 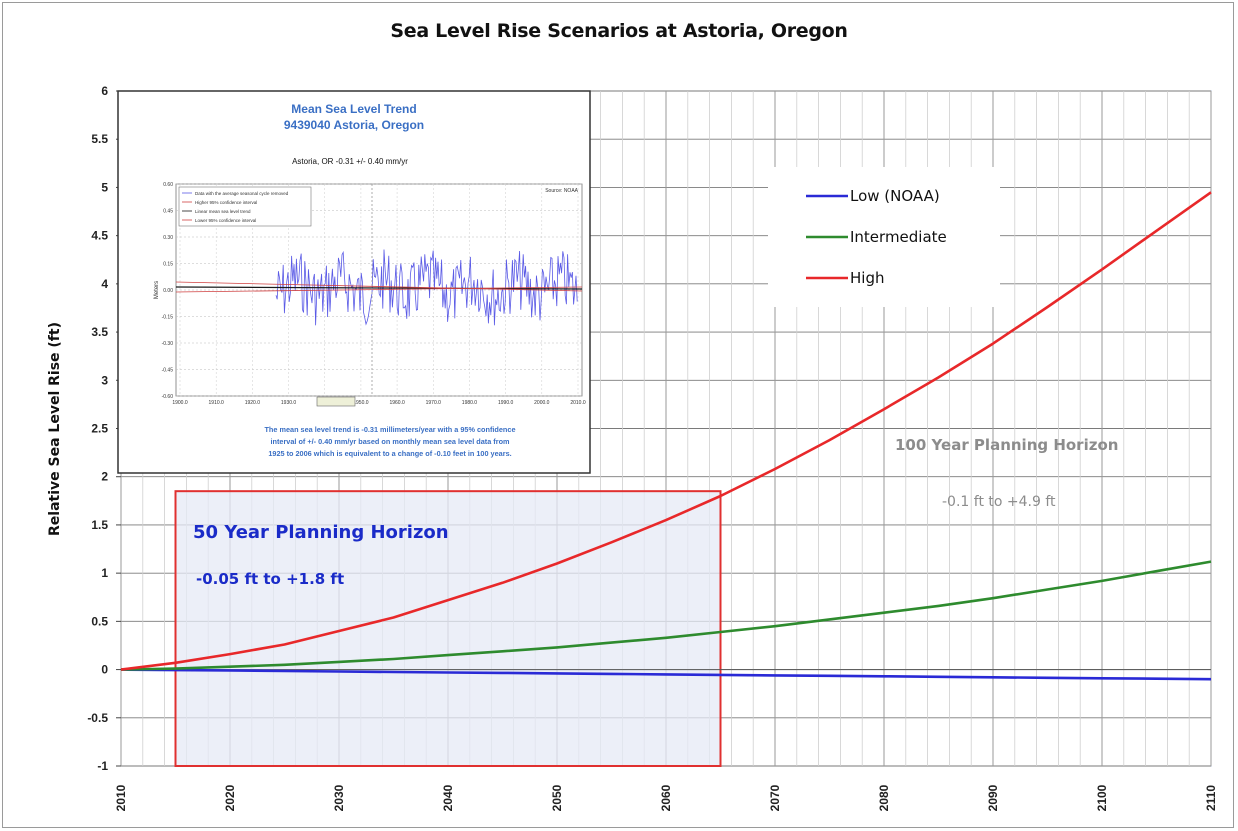 I want to click on inset-subtitle: 9439040 Astoria, Oregon, so click(x=354, y=125).